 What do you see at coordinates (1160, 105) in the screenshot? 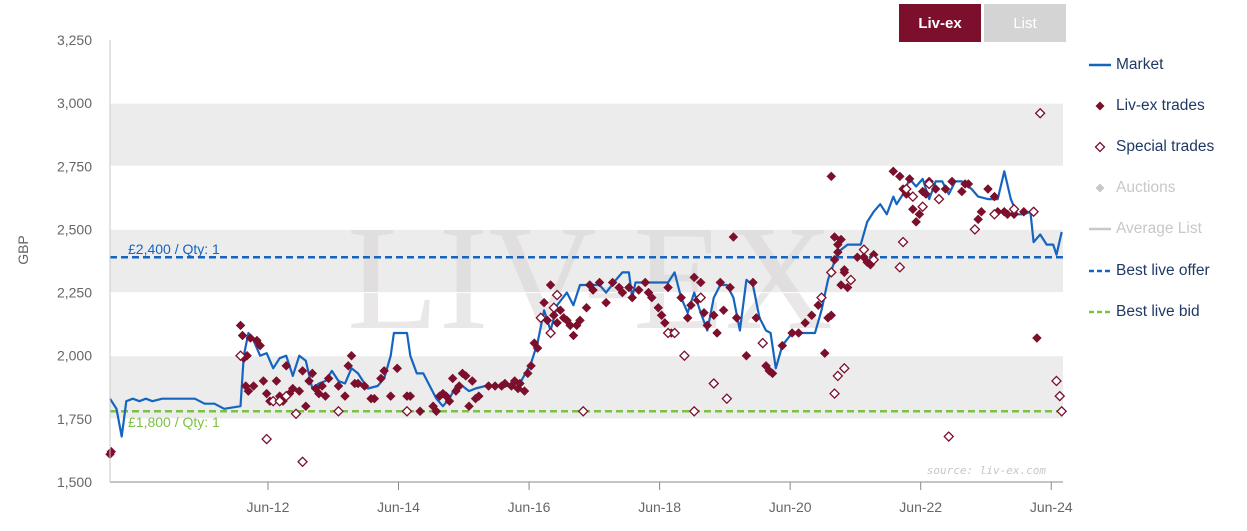
I see `legend-label: Liv-ex trades` at bounding box center [1160, 105].